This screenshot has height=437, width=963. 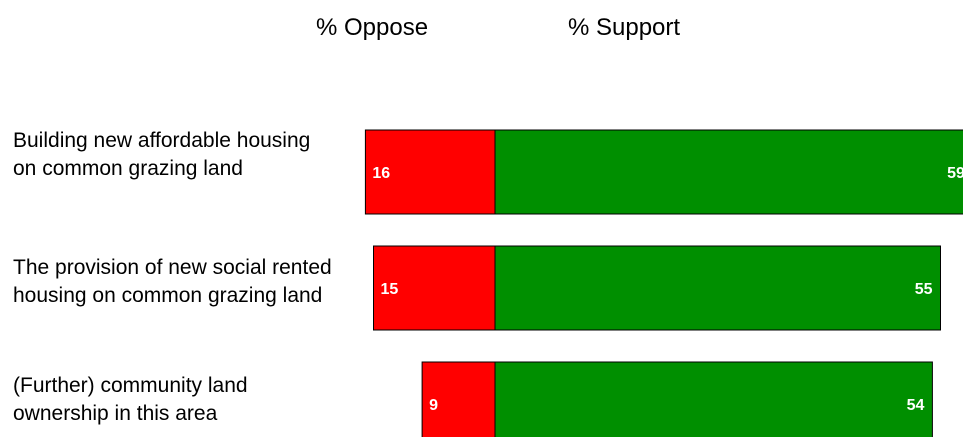 What do you see at coordinates (390, 289) in the screenshot?
I see `value-label-oppose-2: 15` at bounding box center [390, 289].